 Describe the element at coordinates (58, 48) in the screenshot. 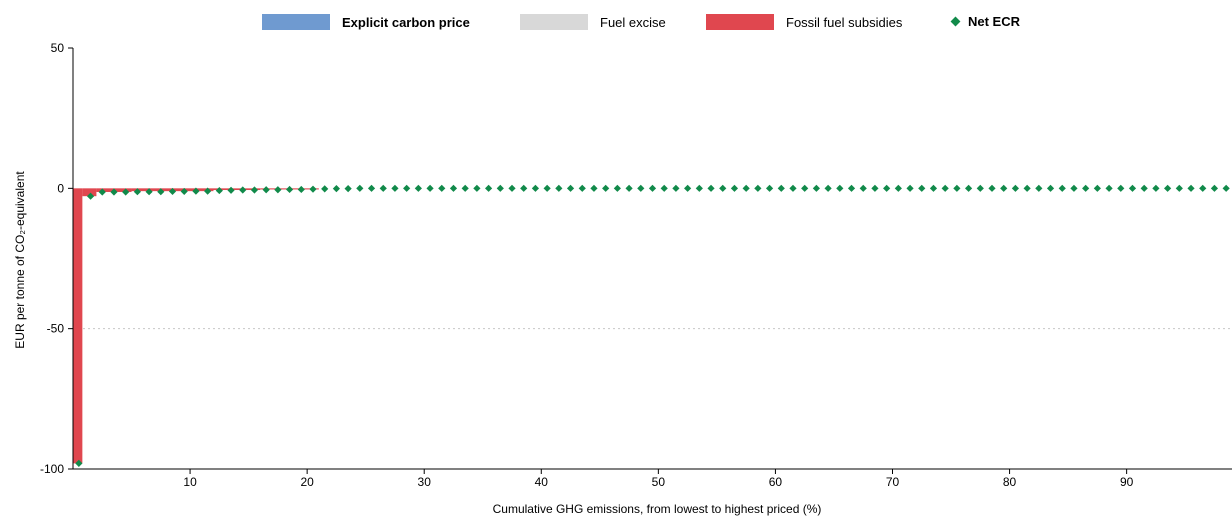

I see `y-tick-label: 50` at that location.